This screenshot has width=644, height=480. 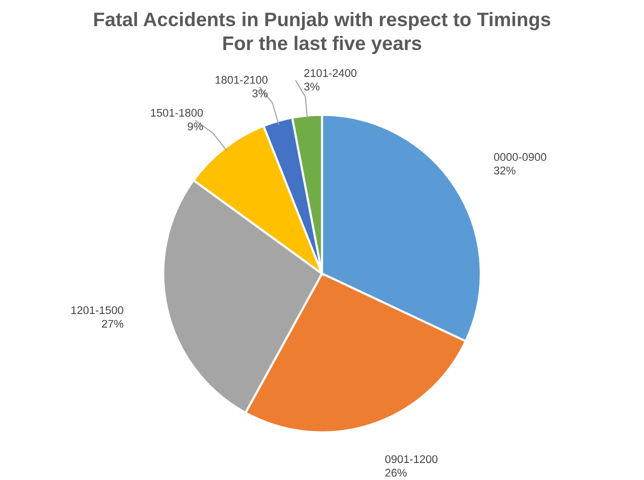 What do you see at coordinates (177, 112) in the screenshot?
I see `slice-label: 1501-1800` at bounding box center [177, 112].